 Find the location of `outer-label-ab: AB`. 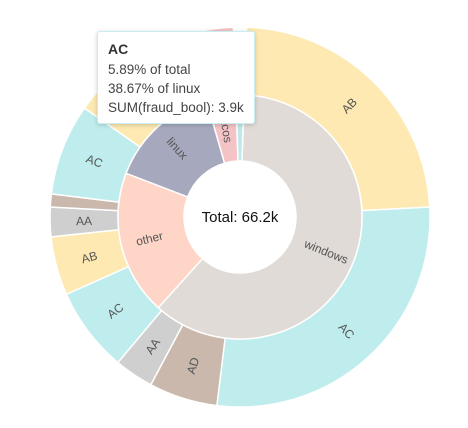

outer-label-ab: AB is located at coordinates (89, 258).